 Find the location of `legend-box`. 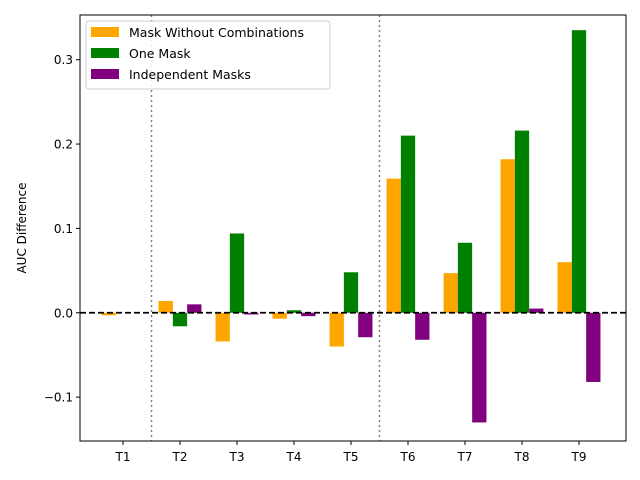

legend-box is located at coordinates (208, 55).